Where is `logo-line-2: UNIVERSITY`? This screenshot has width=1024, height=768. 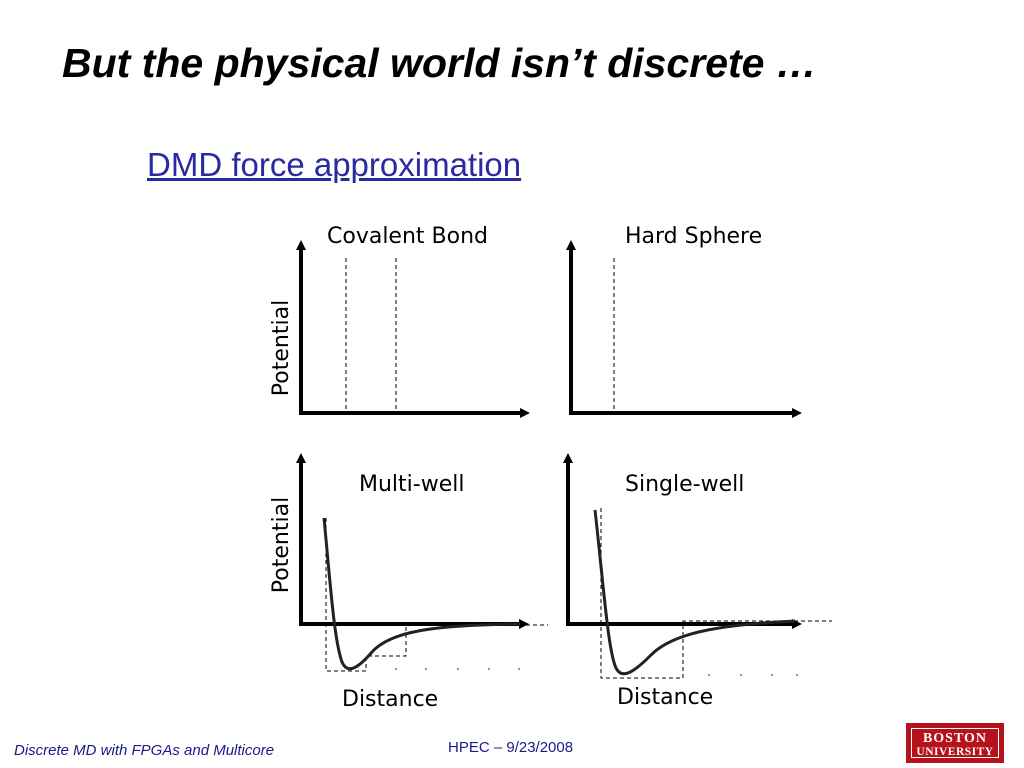
logo-line-2: UNIVERSITY is located at coordinates (955, 752).